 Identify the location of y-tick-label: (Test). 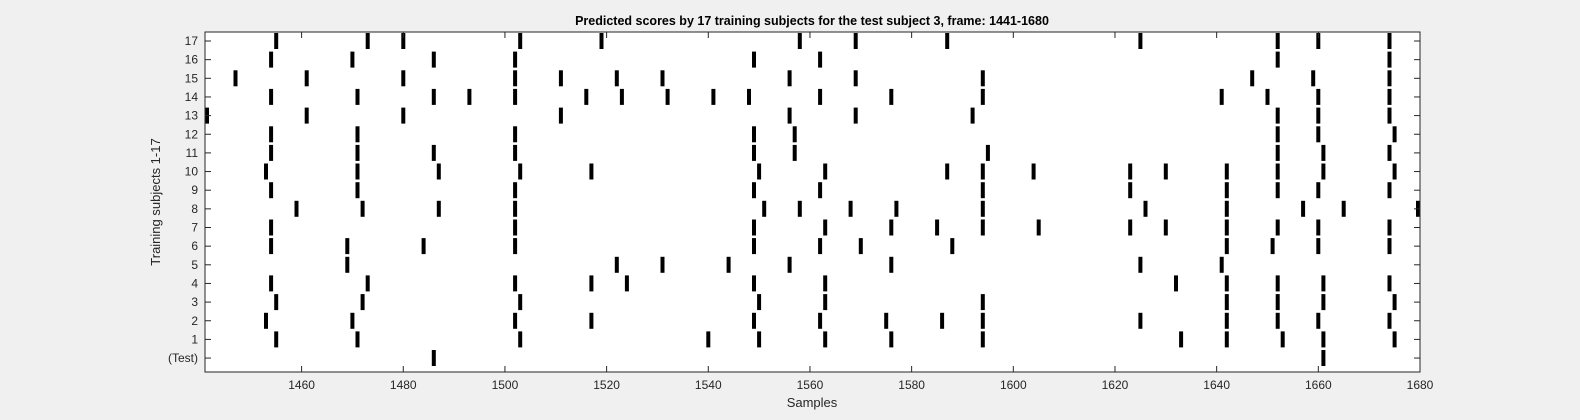
(183, 358).